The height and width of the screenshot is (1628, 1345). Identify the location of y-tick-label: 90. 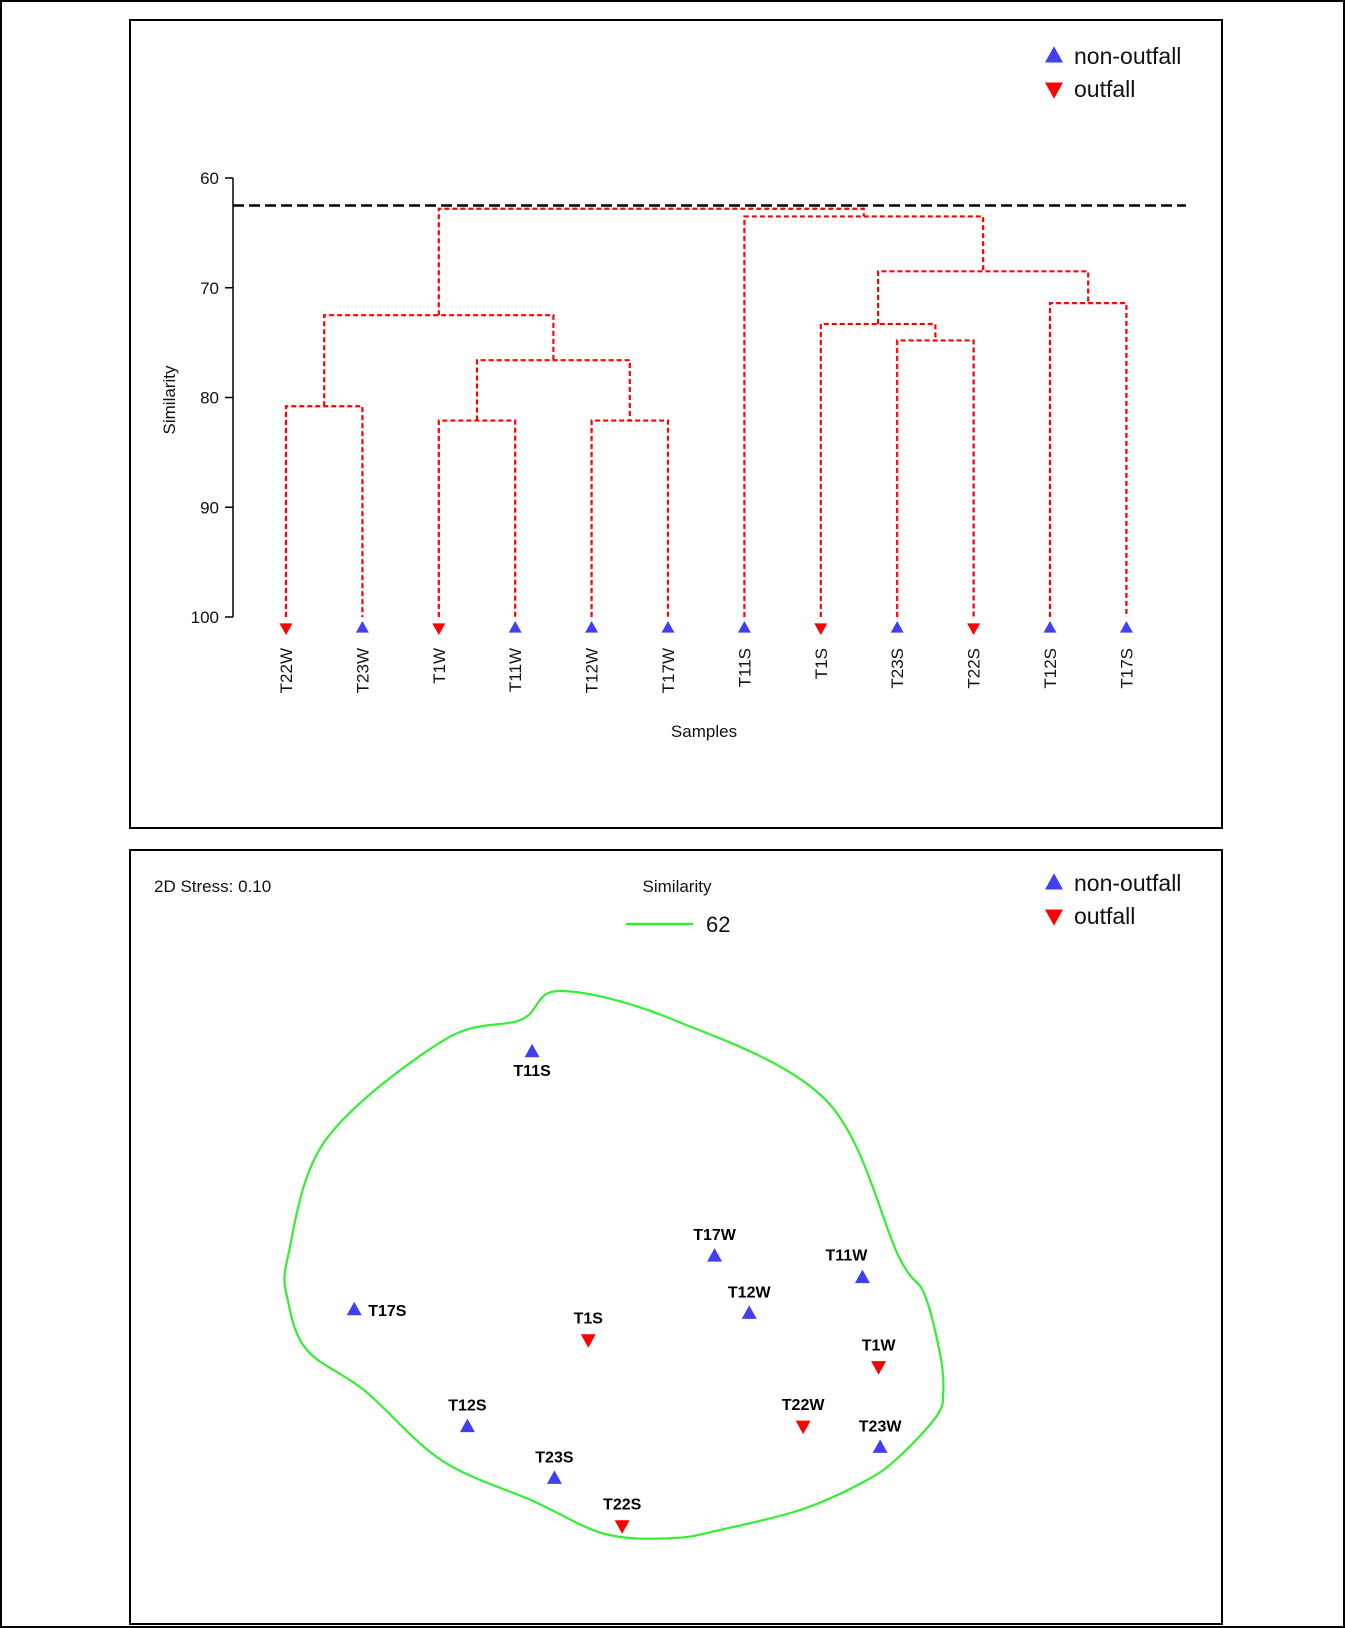
(209, 507).